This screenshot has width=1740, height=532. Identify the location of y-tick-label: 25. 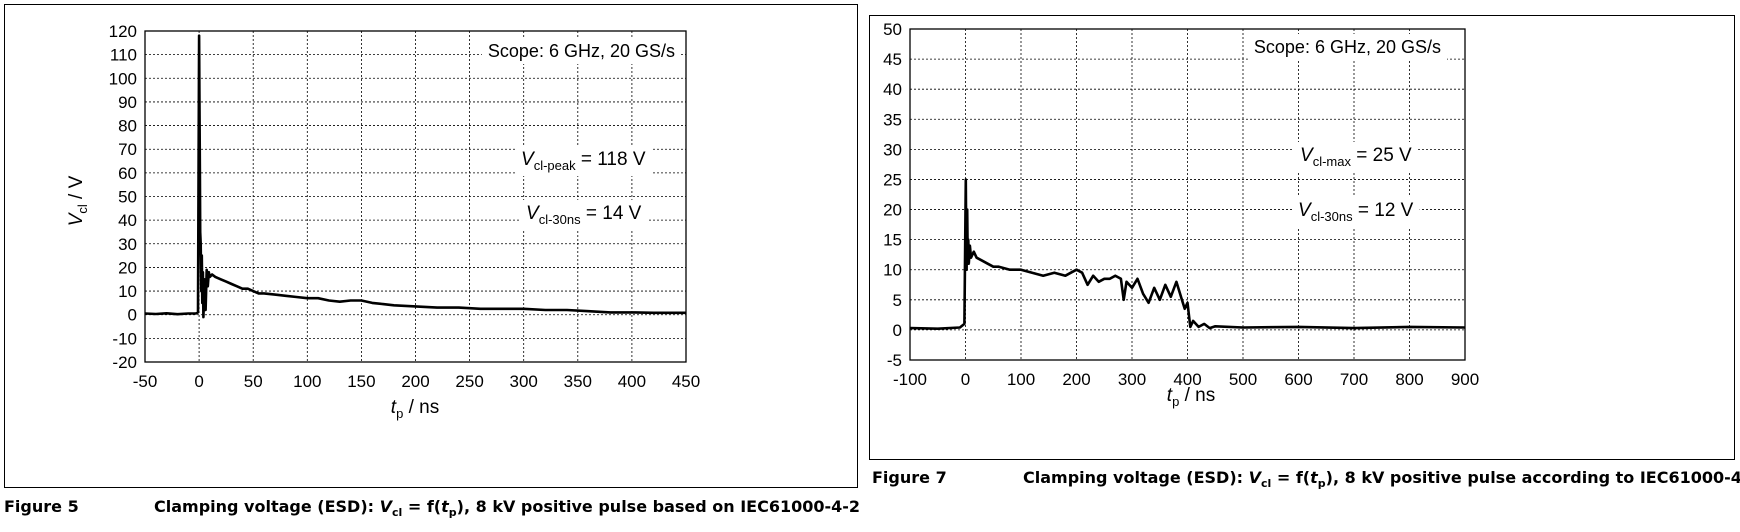
(892, 179).